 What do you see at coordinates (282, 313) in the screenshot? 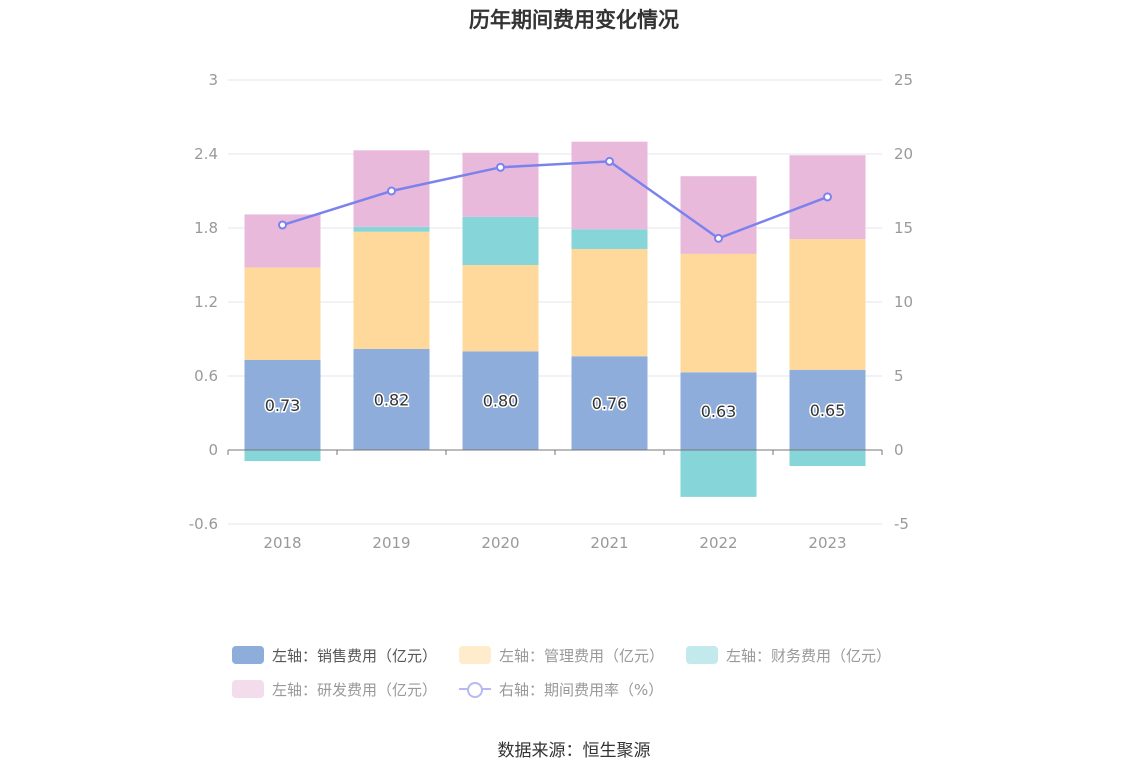
I see `bar-1-2018` at bounding box center [282, 313].